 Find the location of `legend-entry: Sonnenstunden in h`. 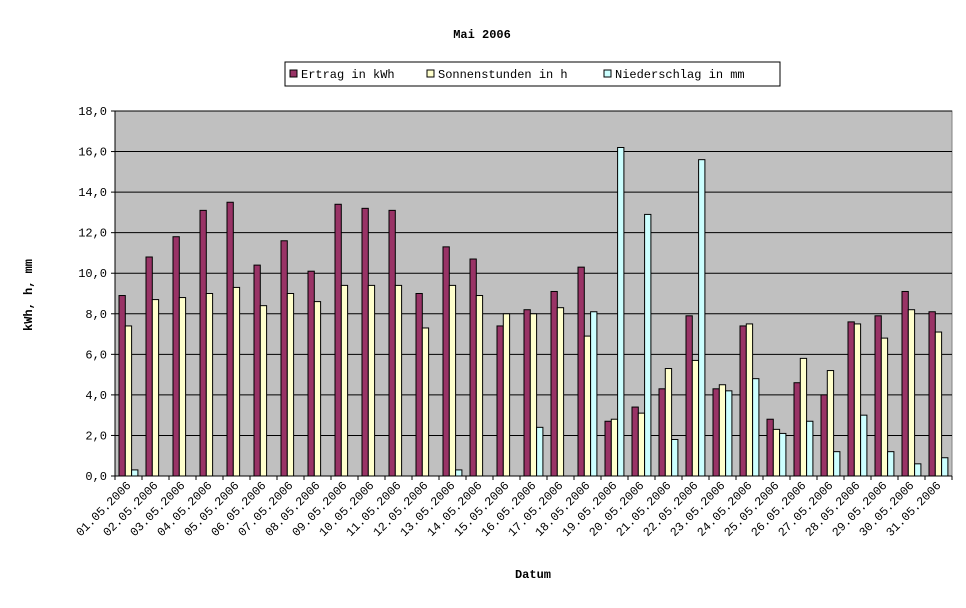

legend-entry: Sonnenstunden in h is located at coordinates (503, 75).